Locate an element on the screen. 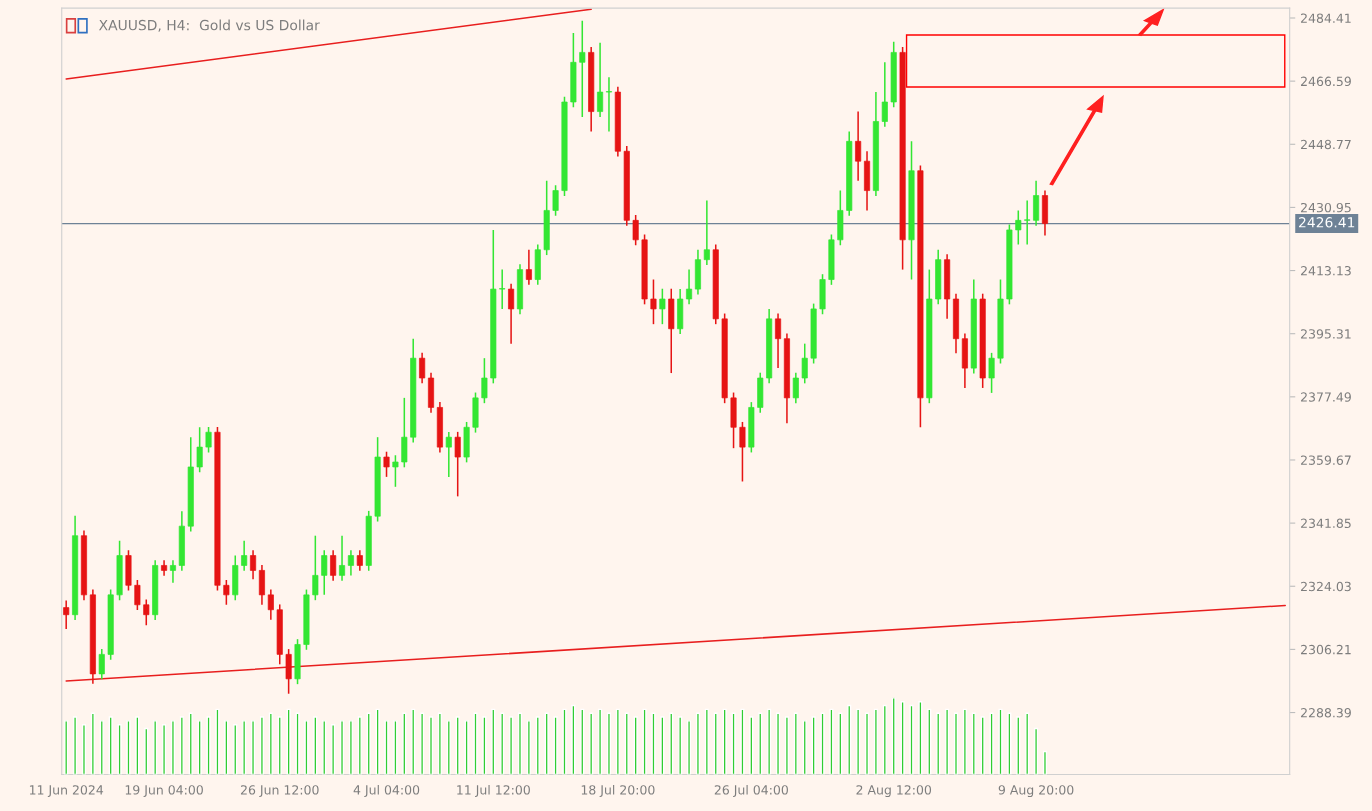 The width and height of the screenshot is (1372, 811). y-tick-label: 2413.13 is located at coordinates (1326, 271).